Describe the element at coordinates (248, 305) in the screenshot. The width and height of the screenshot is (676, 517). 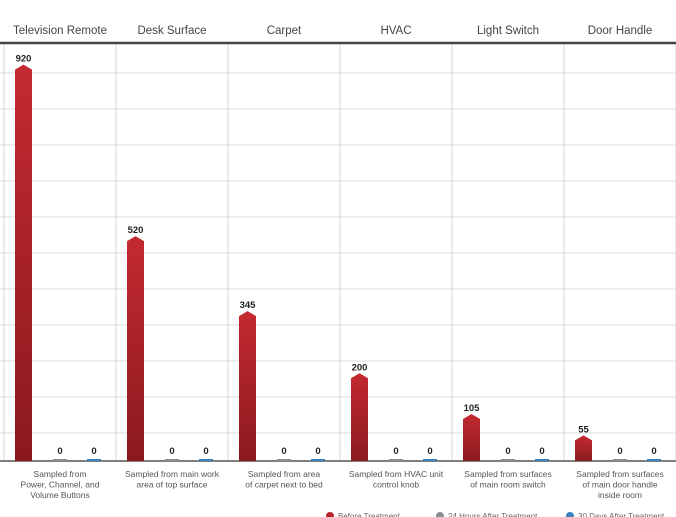
I see `value-label-before-carpet: 345` at that location.